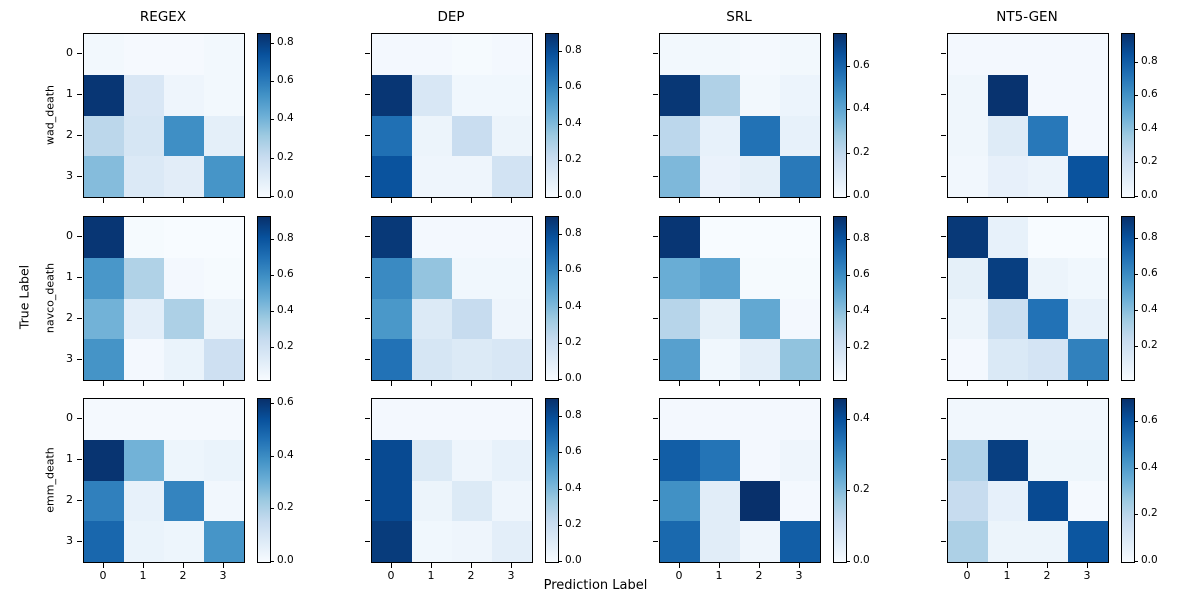 The image size is (1200, 600). Describe the element at coordinates (573, 158) in the screenshot. I see `colorbar-tick-label: 0.2` at that location.